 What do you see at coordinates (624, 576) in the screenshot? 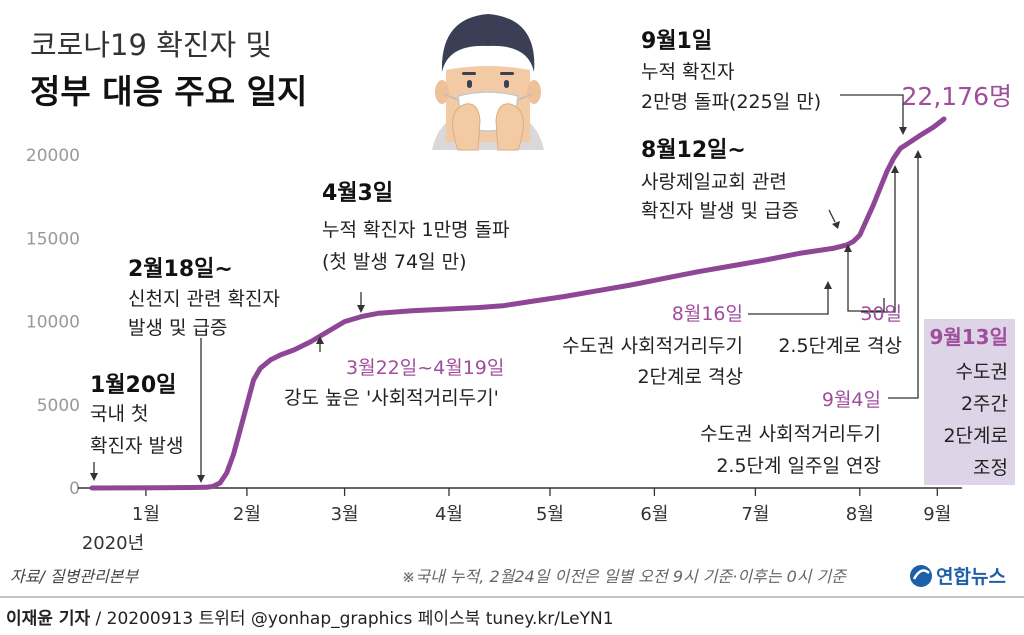
I see `footnote-text: ※국내 누적, 2월24일 이전은 일별 오전 9시 기준·이후는 0시 기준` at bounding box center [624, 576].